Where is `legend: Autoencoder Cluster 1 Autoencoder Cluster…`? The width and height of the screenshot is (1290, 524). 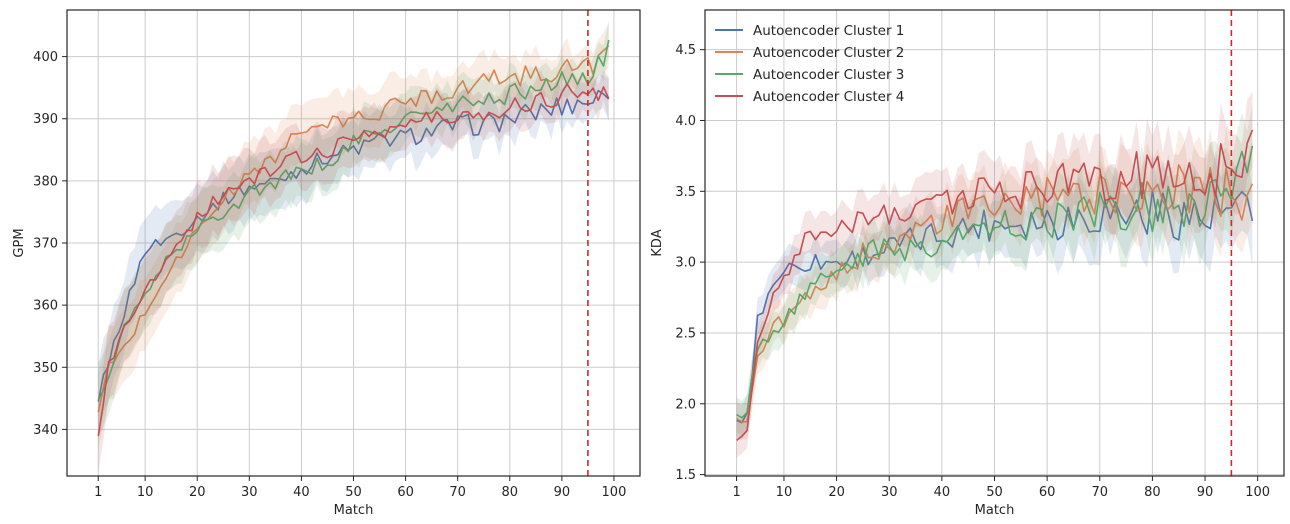
legend: Autoencoder Cluster 1 Autoencoder Cluster… is located at coordinates (809, 64).